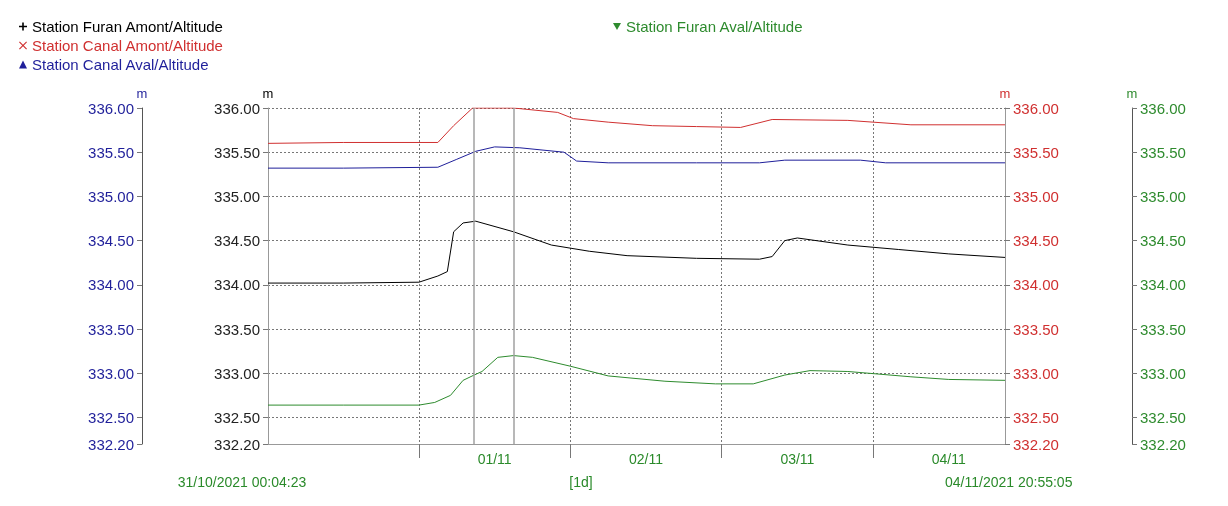  What do you see at coordinates (111, 196) in the screenshot?
I see `y3-tick-label: 335.00` at bounding box center [111, 196].